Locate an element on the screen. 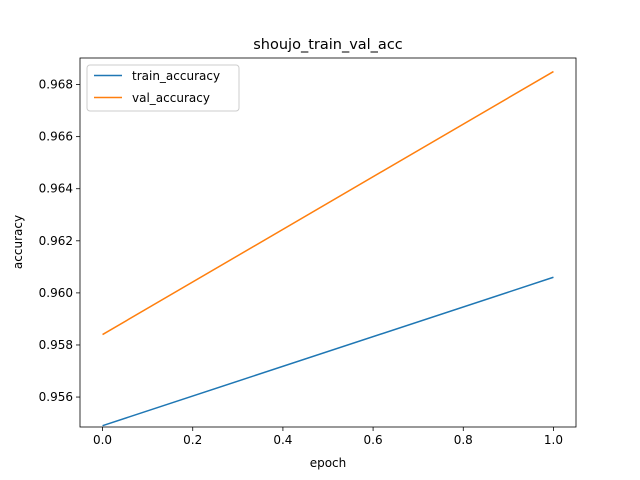 The height and width of the screenshot is (480, 640). legend: train_accuracy val_accuracy is located at coordinates (163, 88).